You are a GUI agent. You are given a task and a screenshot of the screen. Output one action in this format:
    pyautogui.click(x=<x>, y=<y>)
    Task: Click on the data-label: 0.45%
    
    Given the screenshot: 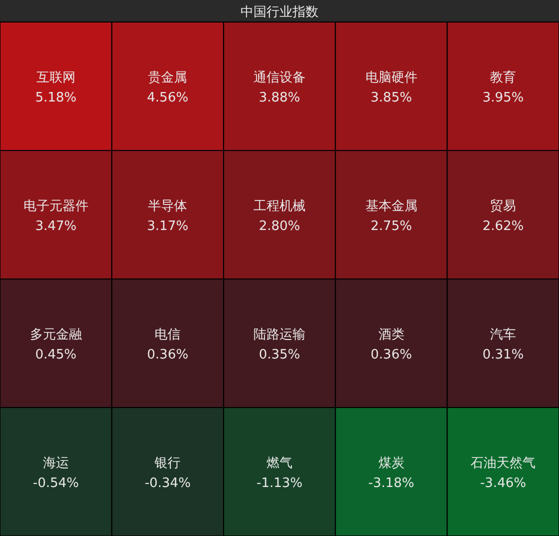 What is the action you would take?
    pyautogui.click(x=56, y=354)
    